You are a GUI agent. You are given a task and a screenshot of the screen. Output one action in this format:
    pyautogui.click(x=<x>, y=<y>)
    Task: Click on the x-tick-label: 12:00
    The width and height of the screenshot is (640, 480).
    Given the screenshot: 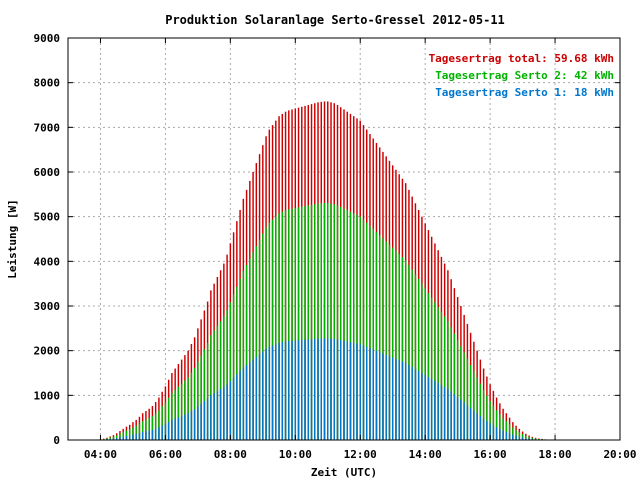 What is the action you would take?
    pyautogui.click(x=360, y=454)
    